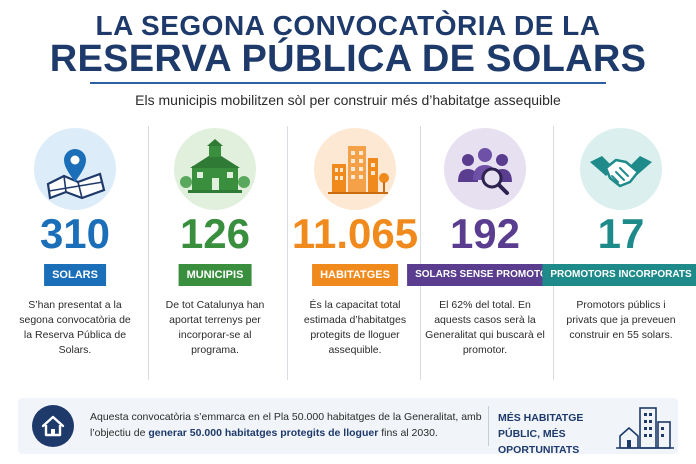 The width and height of the screenshot is (696, 464). I want to click on handshake-icon, so click(621, 169).